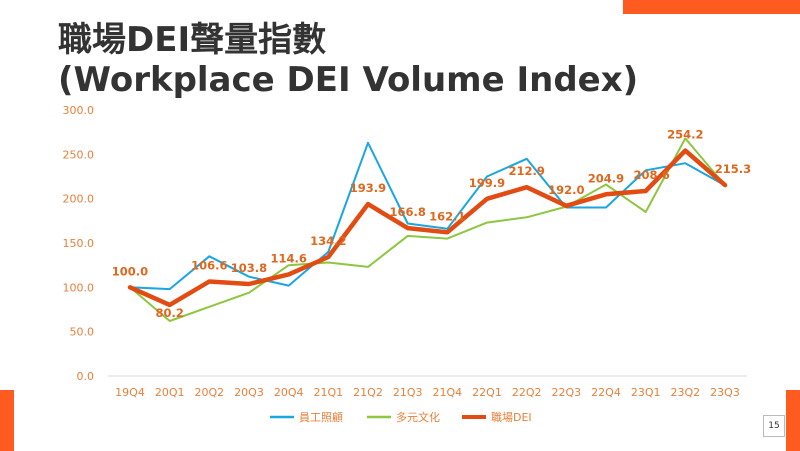  What do you see at coordinates (82, 332) in the screenshot?
I see `y-tick-label: 50.0` at bounding box center [82, 332].